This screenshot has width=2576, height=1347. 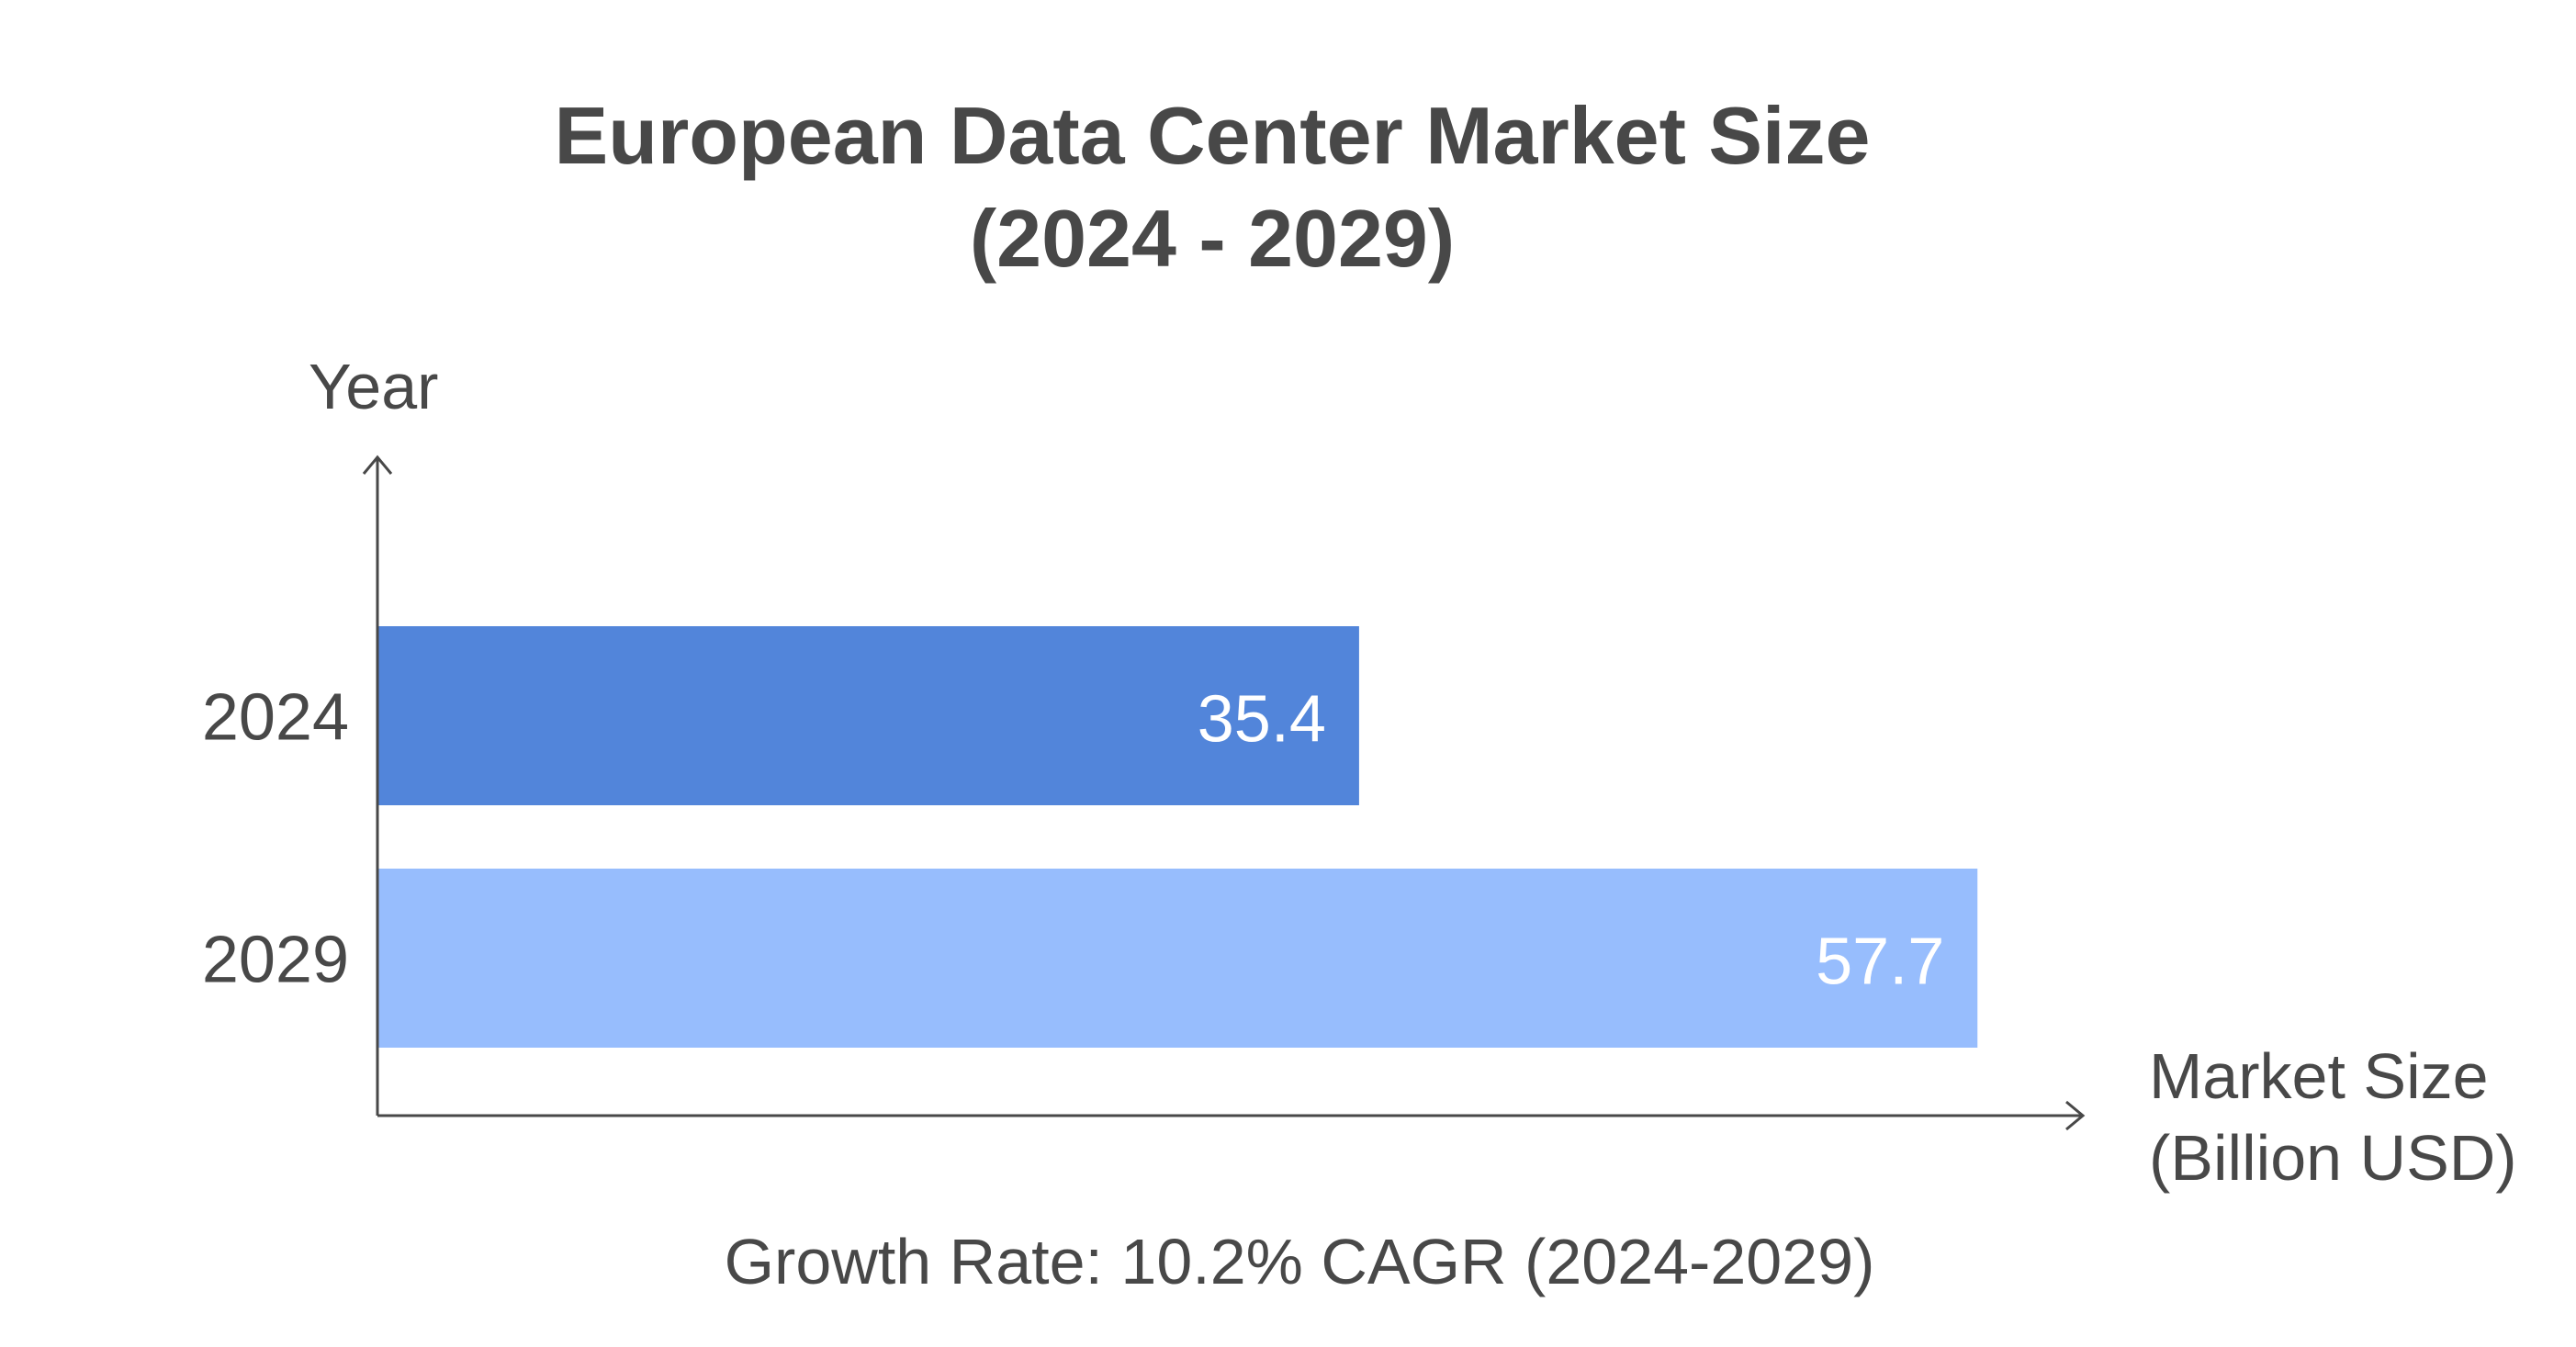 What do you see at coordinates (1212, 238) in the screenshot?
I see `title-line-2: (2024 - 2029)` at bounding box center [1212, 238].